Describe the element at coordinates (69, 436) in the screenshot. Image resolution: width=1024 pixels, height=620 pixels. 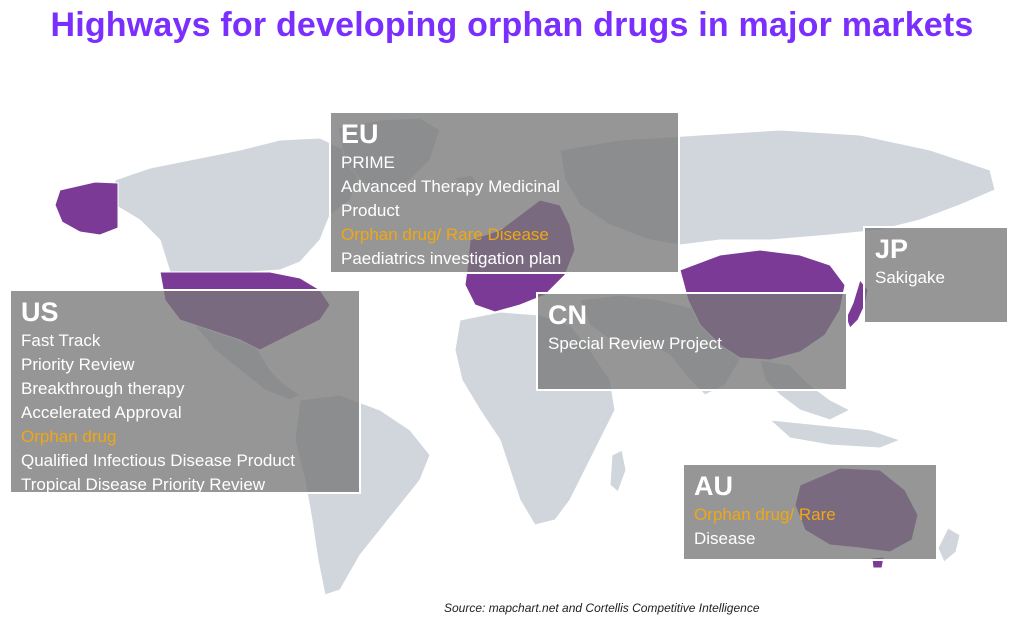
I see `region-item-orphan: Orphan drug` at that location.